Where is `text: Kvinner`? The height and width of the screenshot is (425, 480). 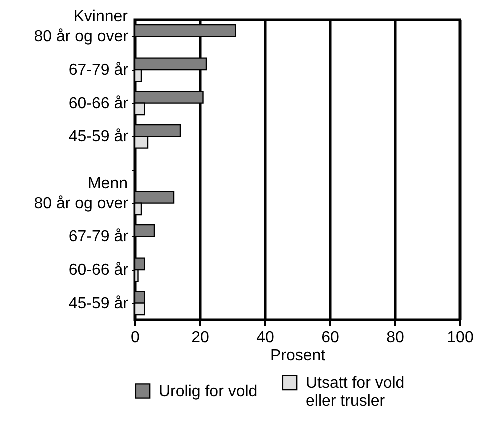
text: Kvinner is located at coordinates (101, 17).